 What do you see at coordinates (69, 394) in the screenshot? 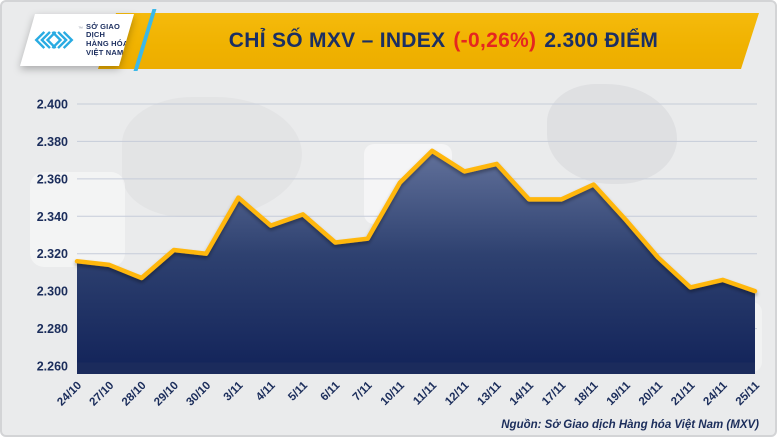
I see `x-axis-tick-label: 24/10` at bounding box center [69, 394].